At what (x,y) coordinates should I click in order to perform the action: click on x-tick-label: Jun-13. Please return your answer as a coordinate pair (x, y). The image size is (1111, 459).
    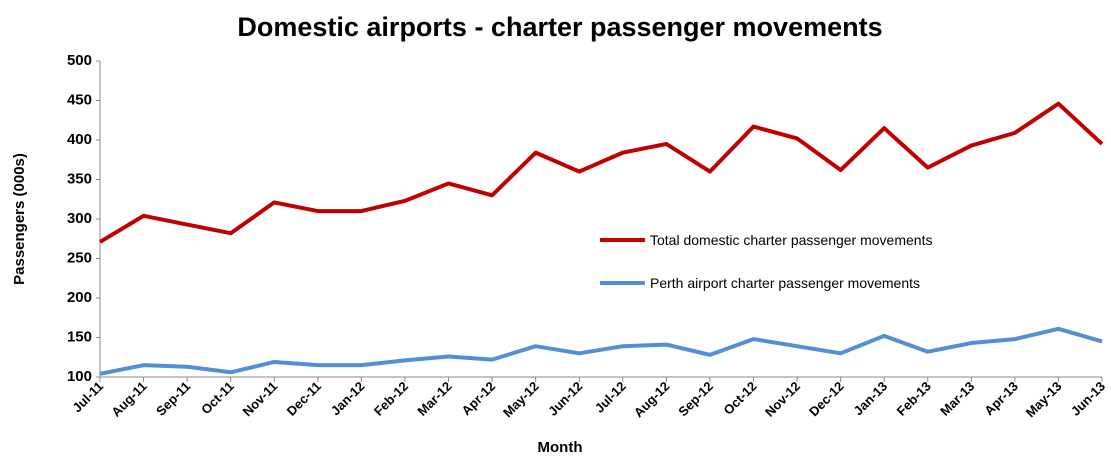
    Looking at the image, I should click on (1088, 399).